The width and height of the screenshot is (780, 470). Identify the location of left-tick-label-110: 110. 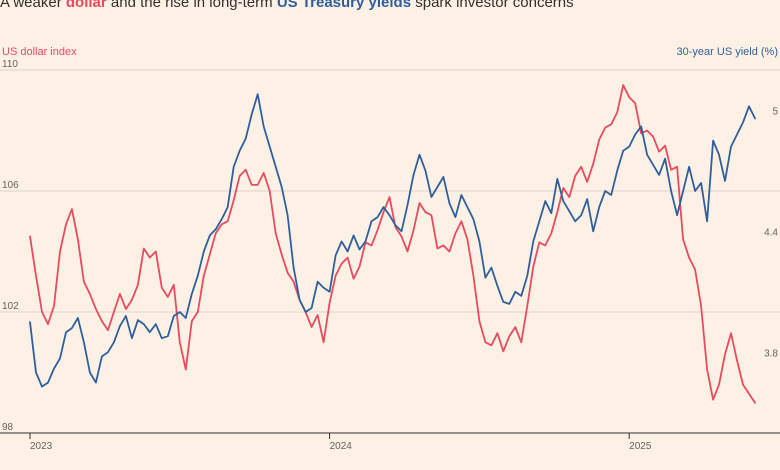
(10, 64).